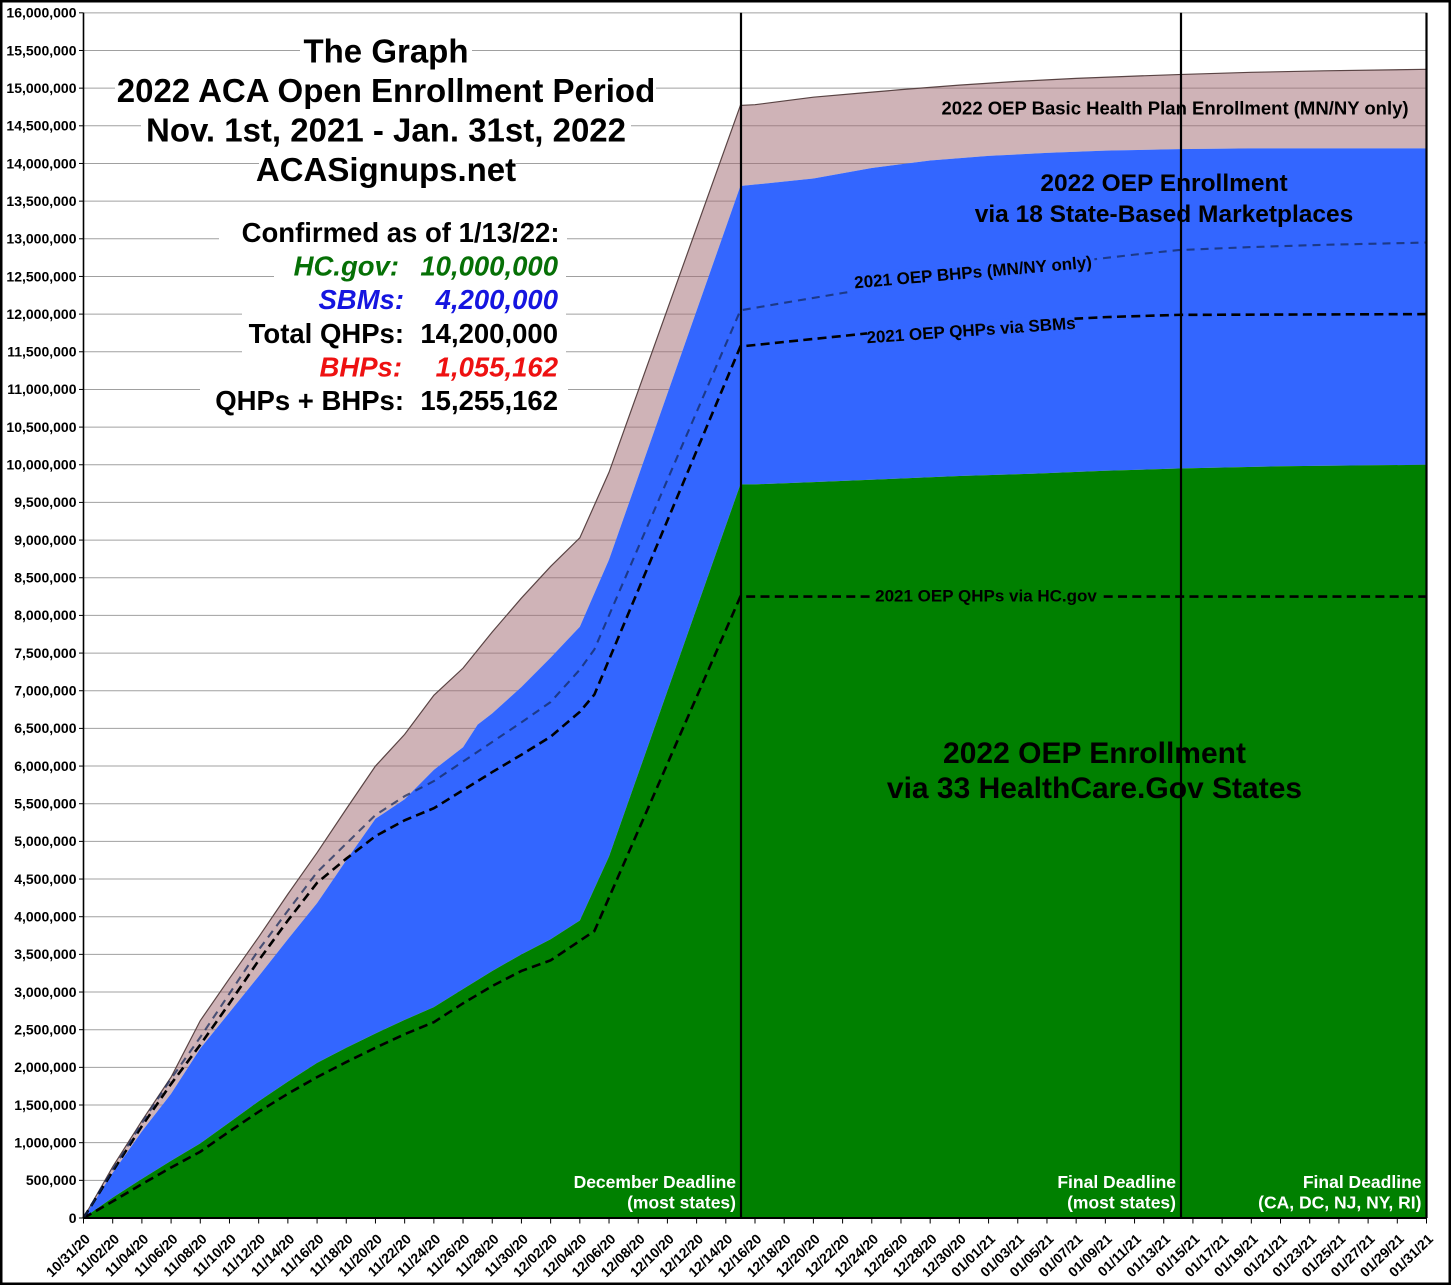  I want to click on svg-text: 4,200,000, so click(497, 299).